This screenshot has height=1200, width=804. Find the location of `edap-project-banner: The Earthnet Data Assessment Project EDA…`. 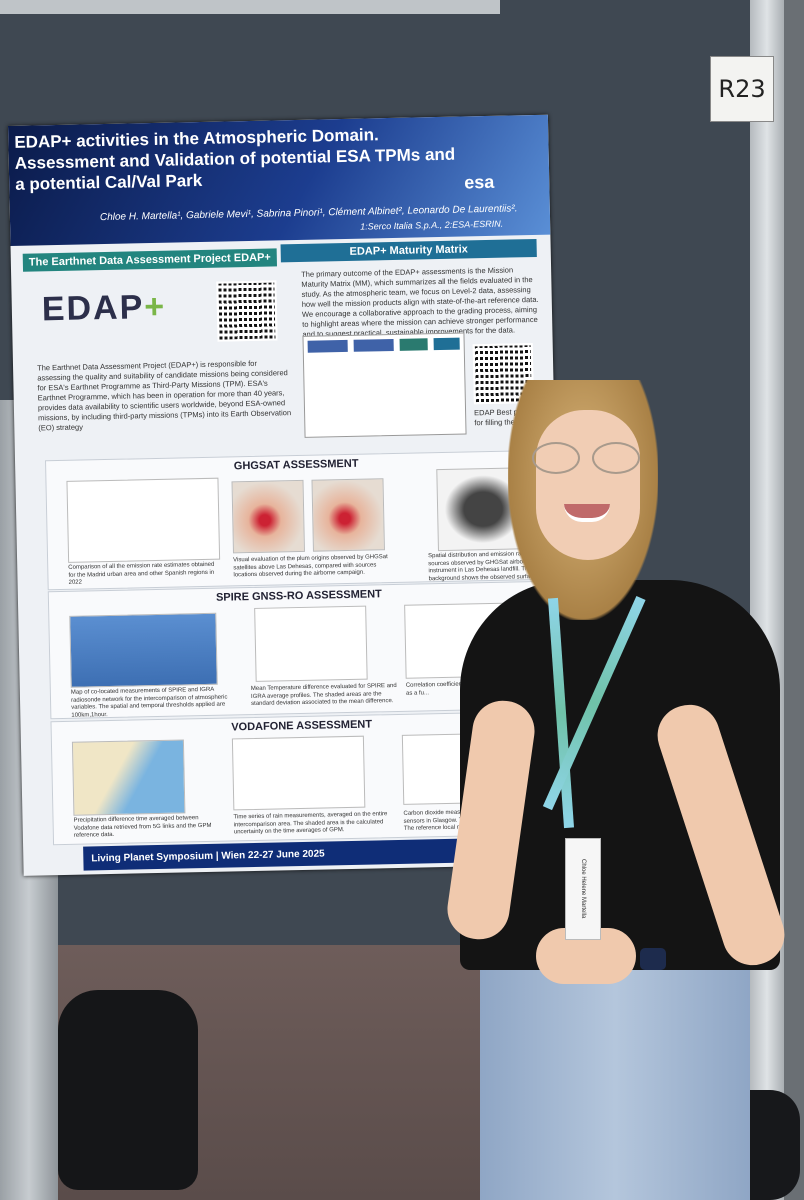

edap-project-banner: The Earthnet Data Assessment Project EDA… is located at coordinates (149, 260).